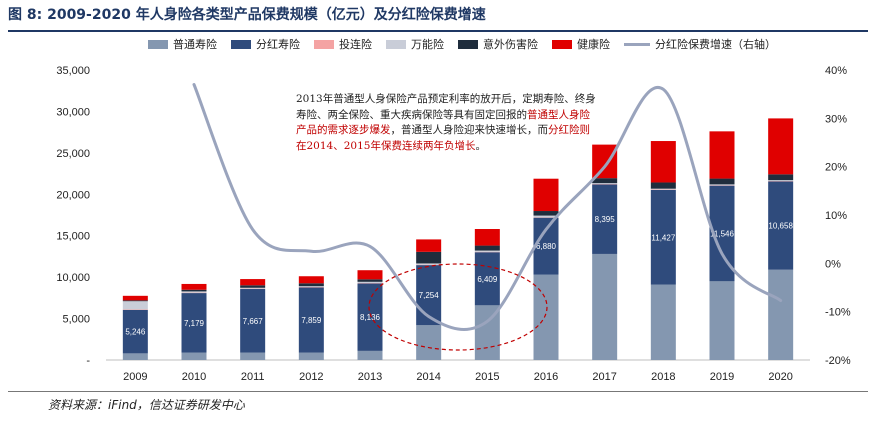 This screenshot has height=423, width=873. What do you see at coordinates (510, 44) in the screenshot?
I see `legend-label-accident: 意外伤害险` at bounding box center [510, 44].